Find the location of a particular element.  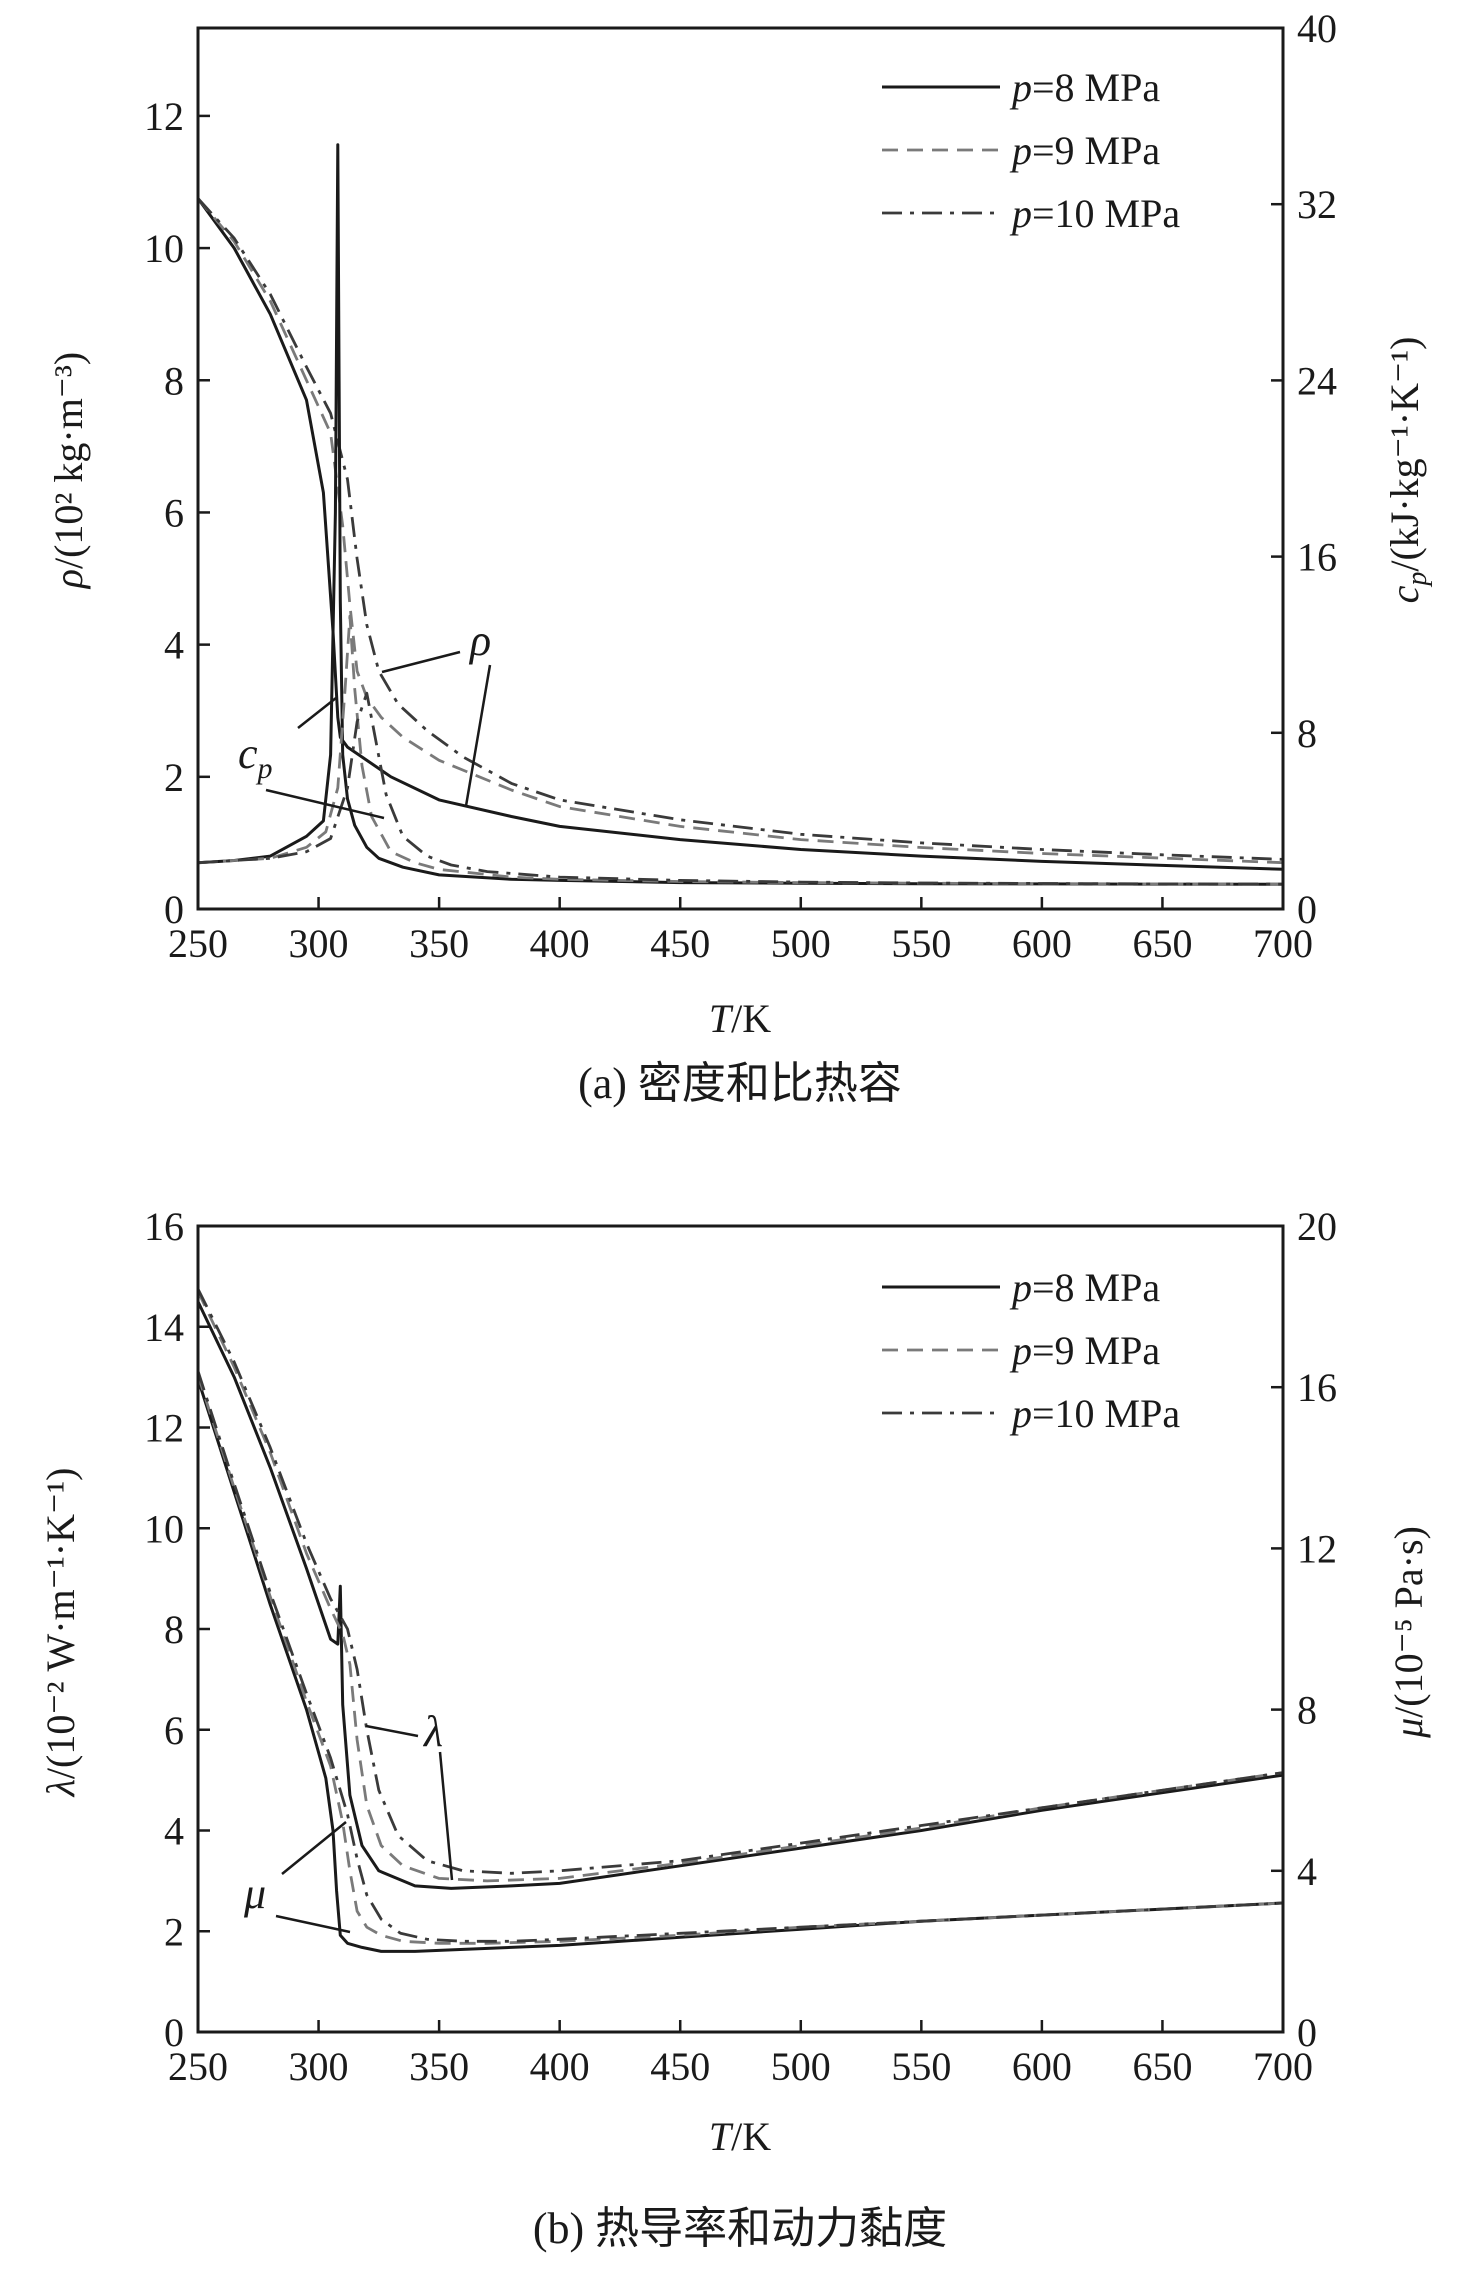

chart-a-x-tick-label: 700 is located at coordinates (1283, 943).